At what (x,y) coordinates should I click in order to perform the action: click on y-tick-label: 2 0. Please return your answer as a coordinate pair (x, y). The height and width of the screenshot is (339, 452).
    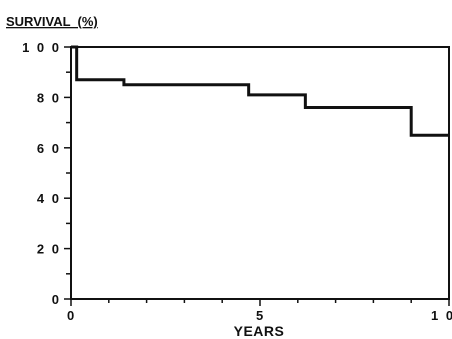
    Looking at the image, I should click on (49, 249).